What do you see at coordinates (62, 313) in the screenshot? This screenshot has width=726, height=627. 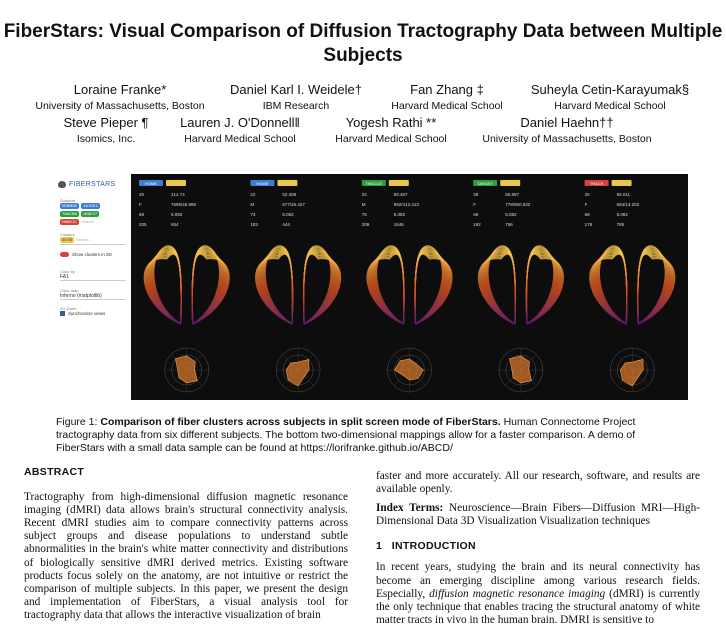 I see `sync-checkbox` at bounding box center [62, 313].